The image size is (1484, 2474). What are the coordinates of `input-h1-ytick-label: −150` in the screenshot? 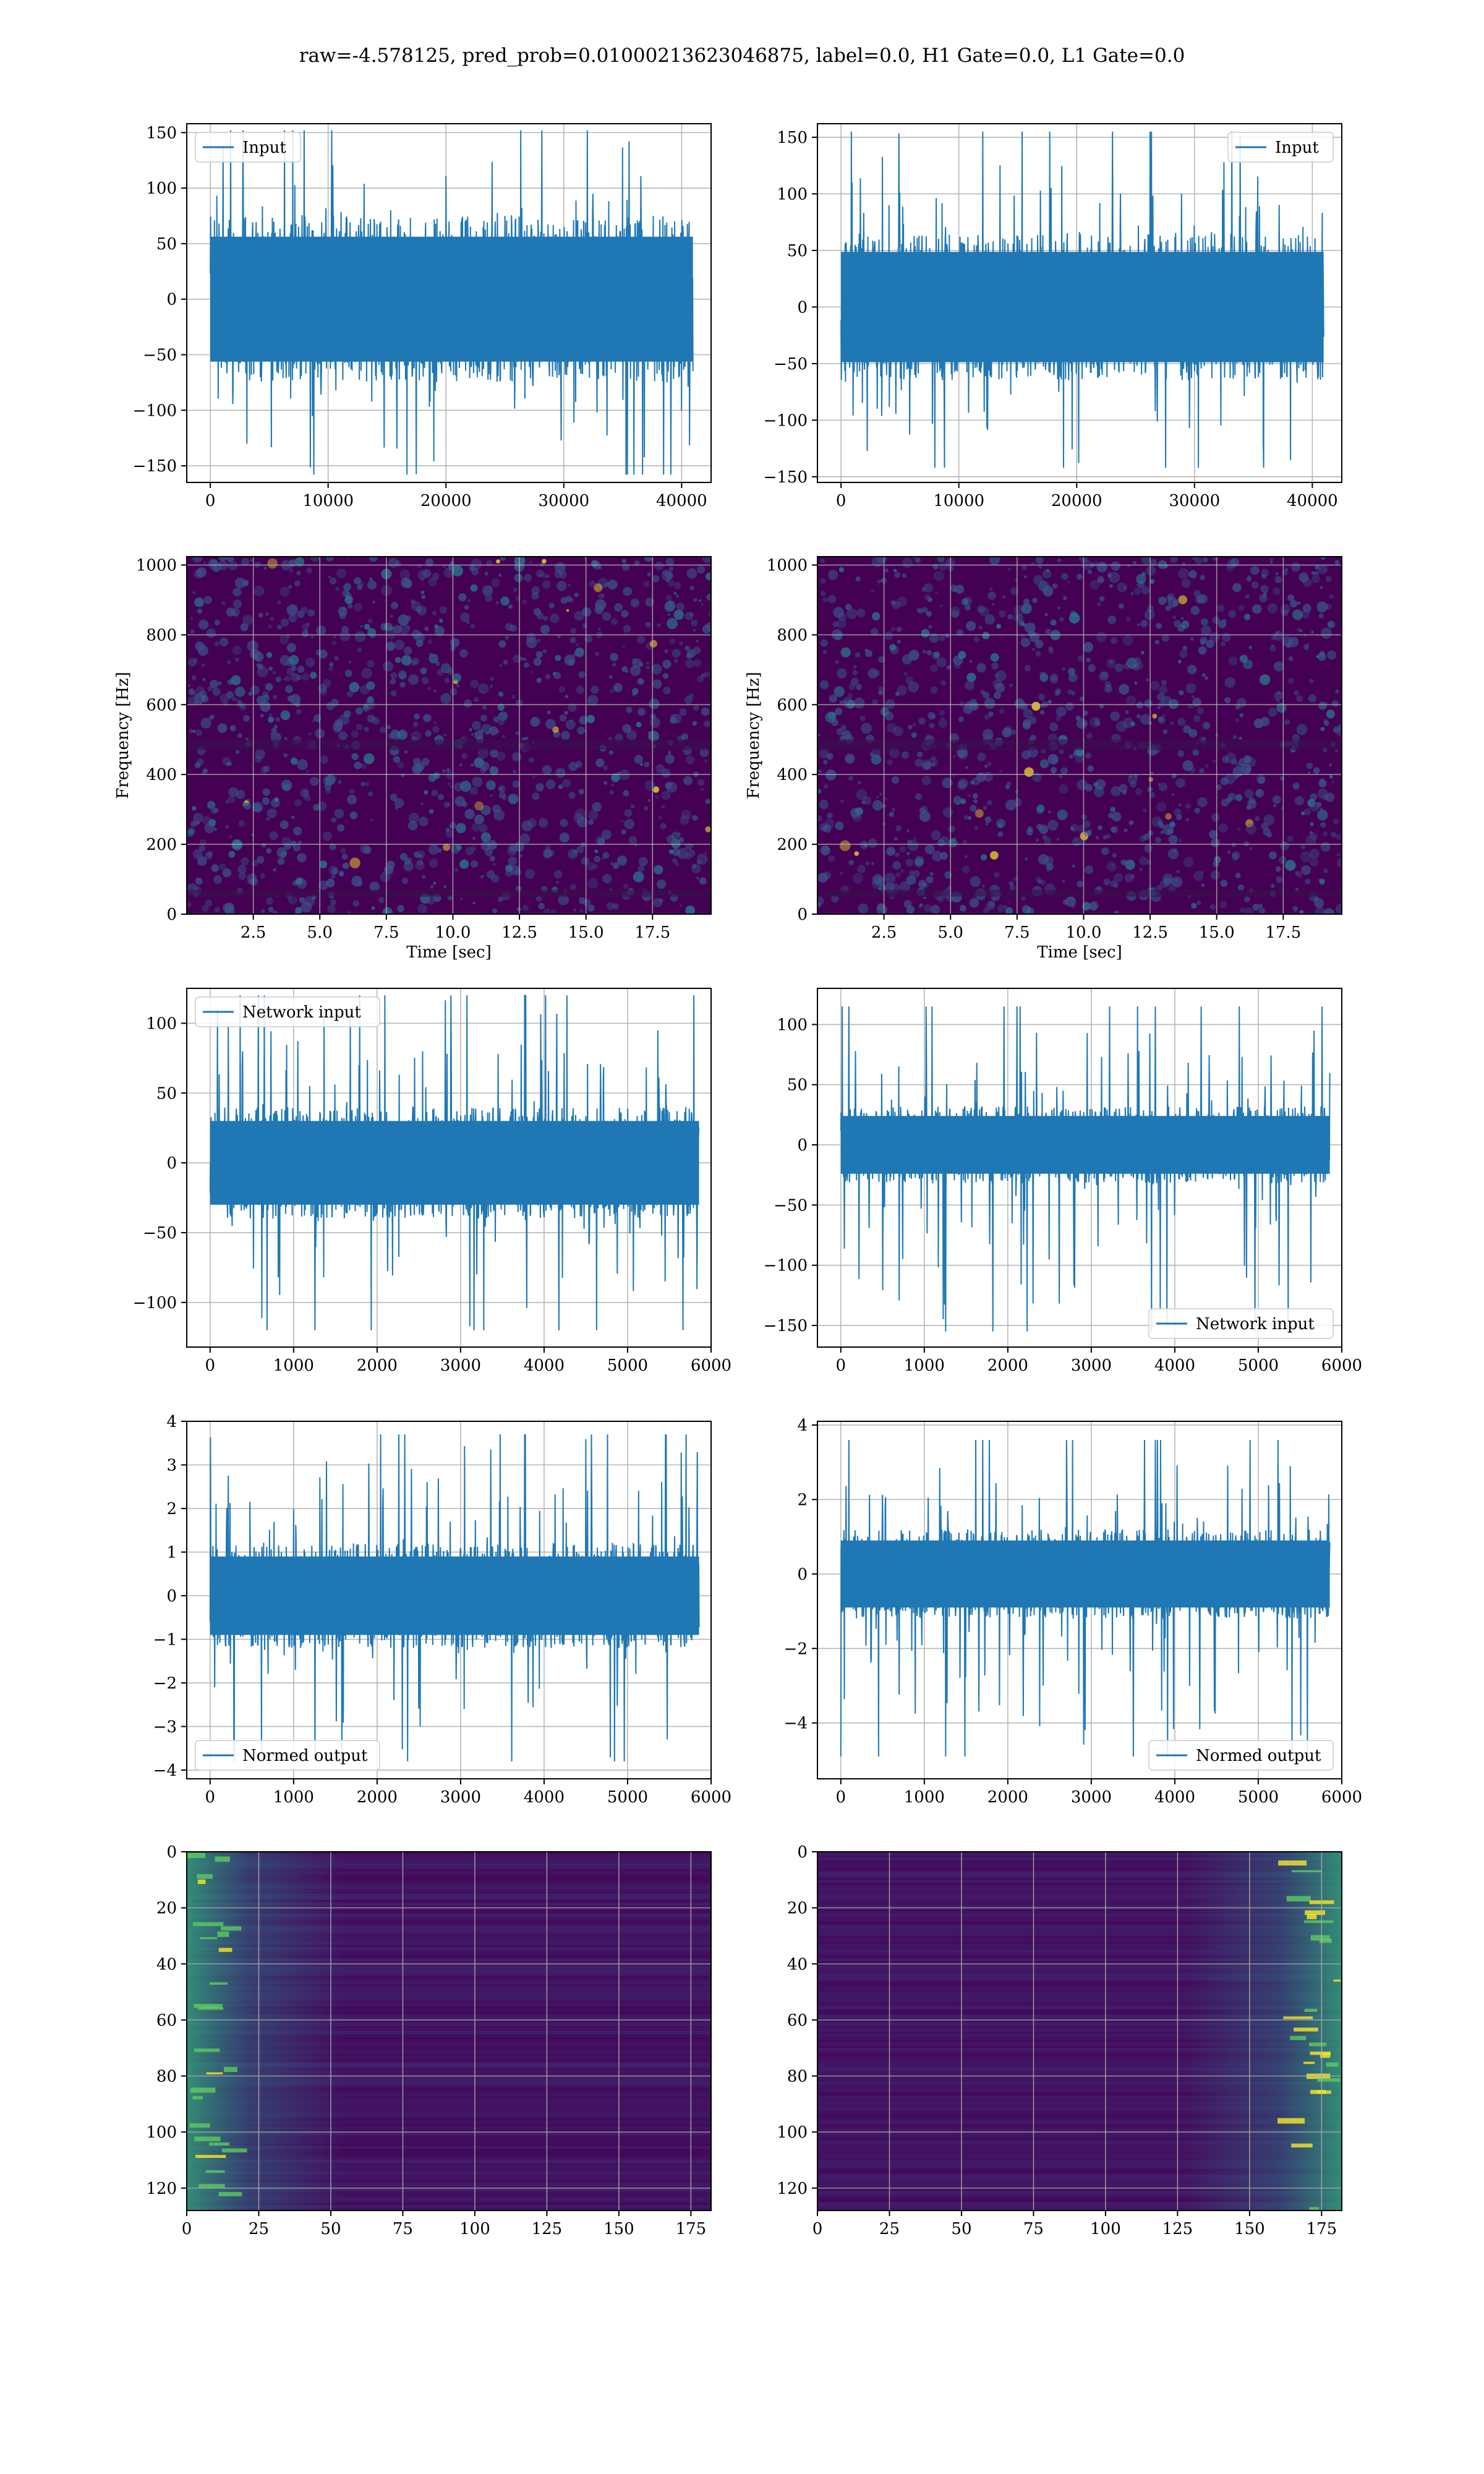 It's located at (155, 467).